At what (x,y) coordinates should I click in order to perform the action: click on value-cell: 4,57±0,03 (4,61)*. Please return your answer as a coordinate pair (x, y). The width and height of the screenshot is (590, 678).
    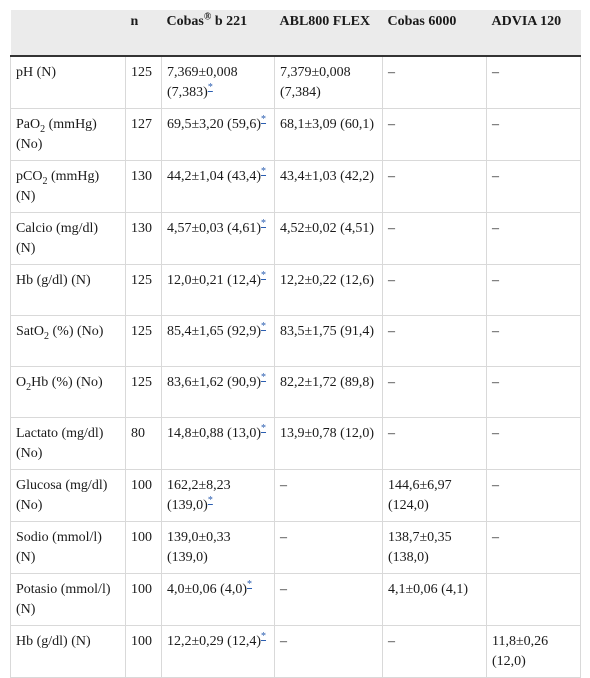
    Looking at the image, I should click on (218, 238).